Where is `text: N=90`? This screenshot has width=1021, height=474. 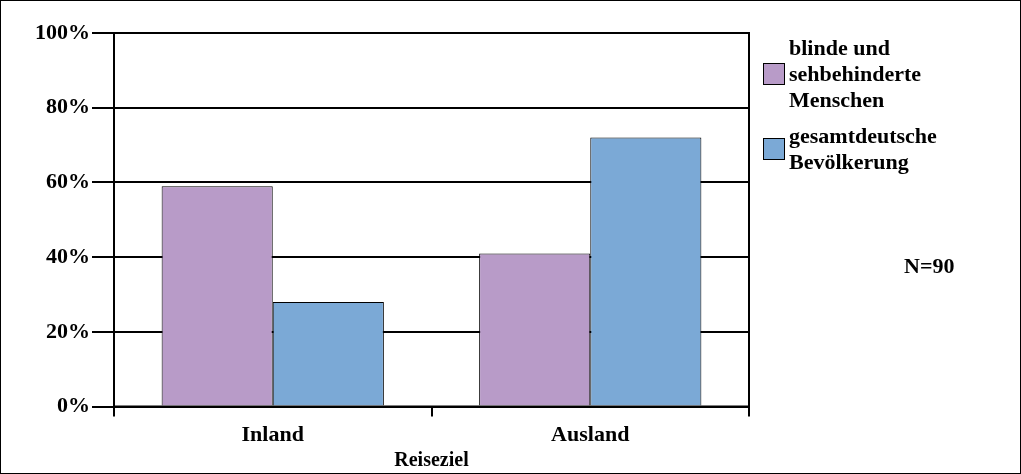 text: N=90 is located at coordinates (929, 266).